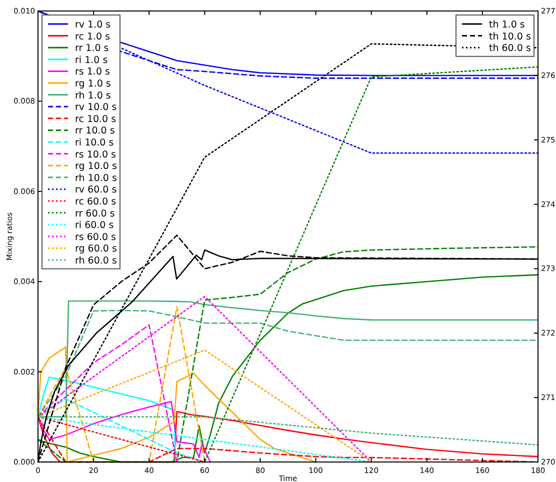 This screenshot has width=556, height=482. I want to click on legend-label: rv 1.0 s, so click(93, 25).